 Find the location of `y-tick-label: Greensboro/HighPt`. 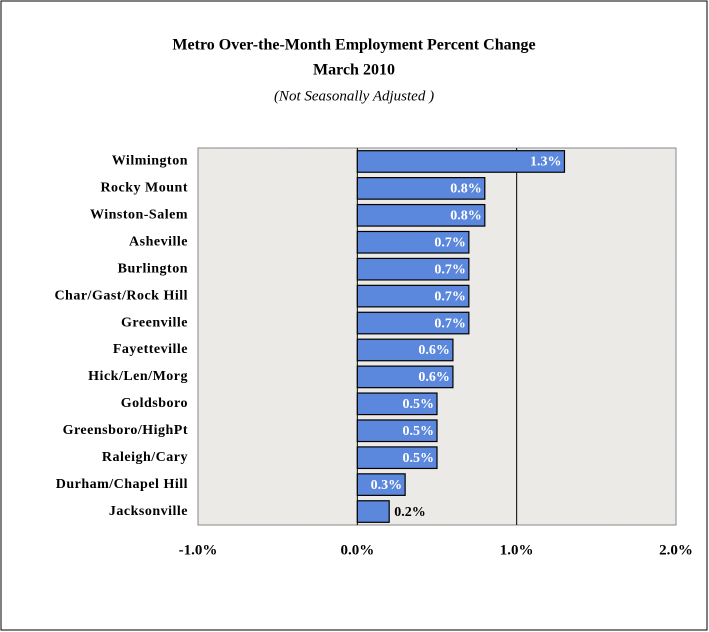

y-tick-label: Greensboro/HighPt is located at coordinates (125, 430).